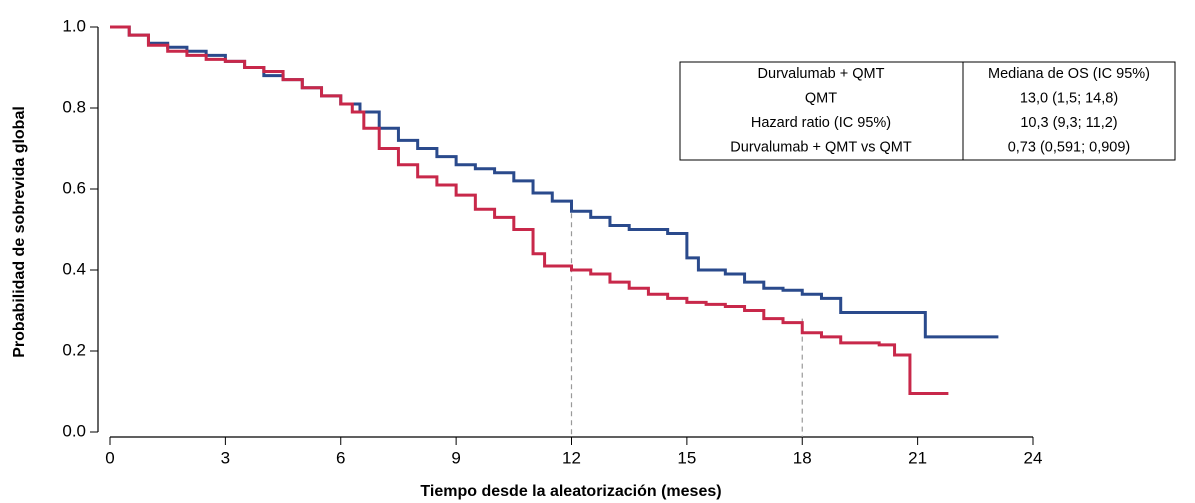 Image resolution: width=1195 pixels, height=503 pixels. Describe the element at coordinates (927, 111) in the screenshot. I see `table-box` at that location.